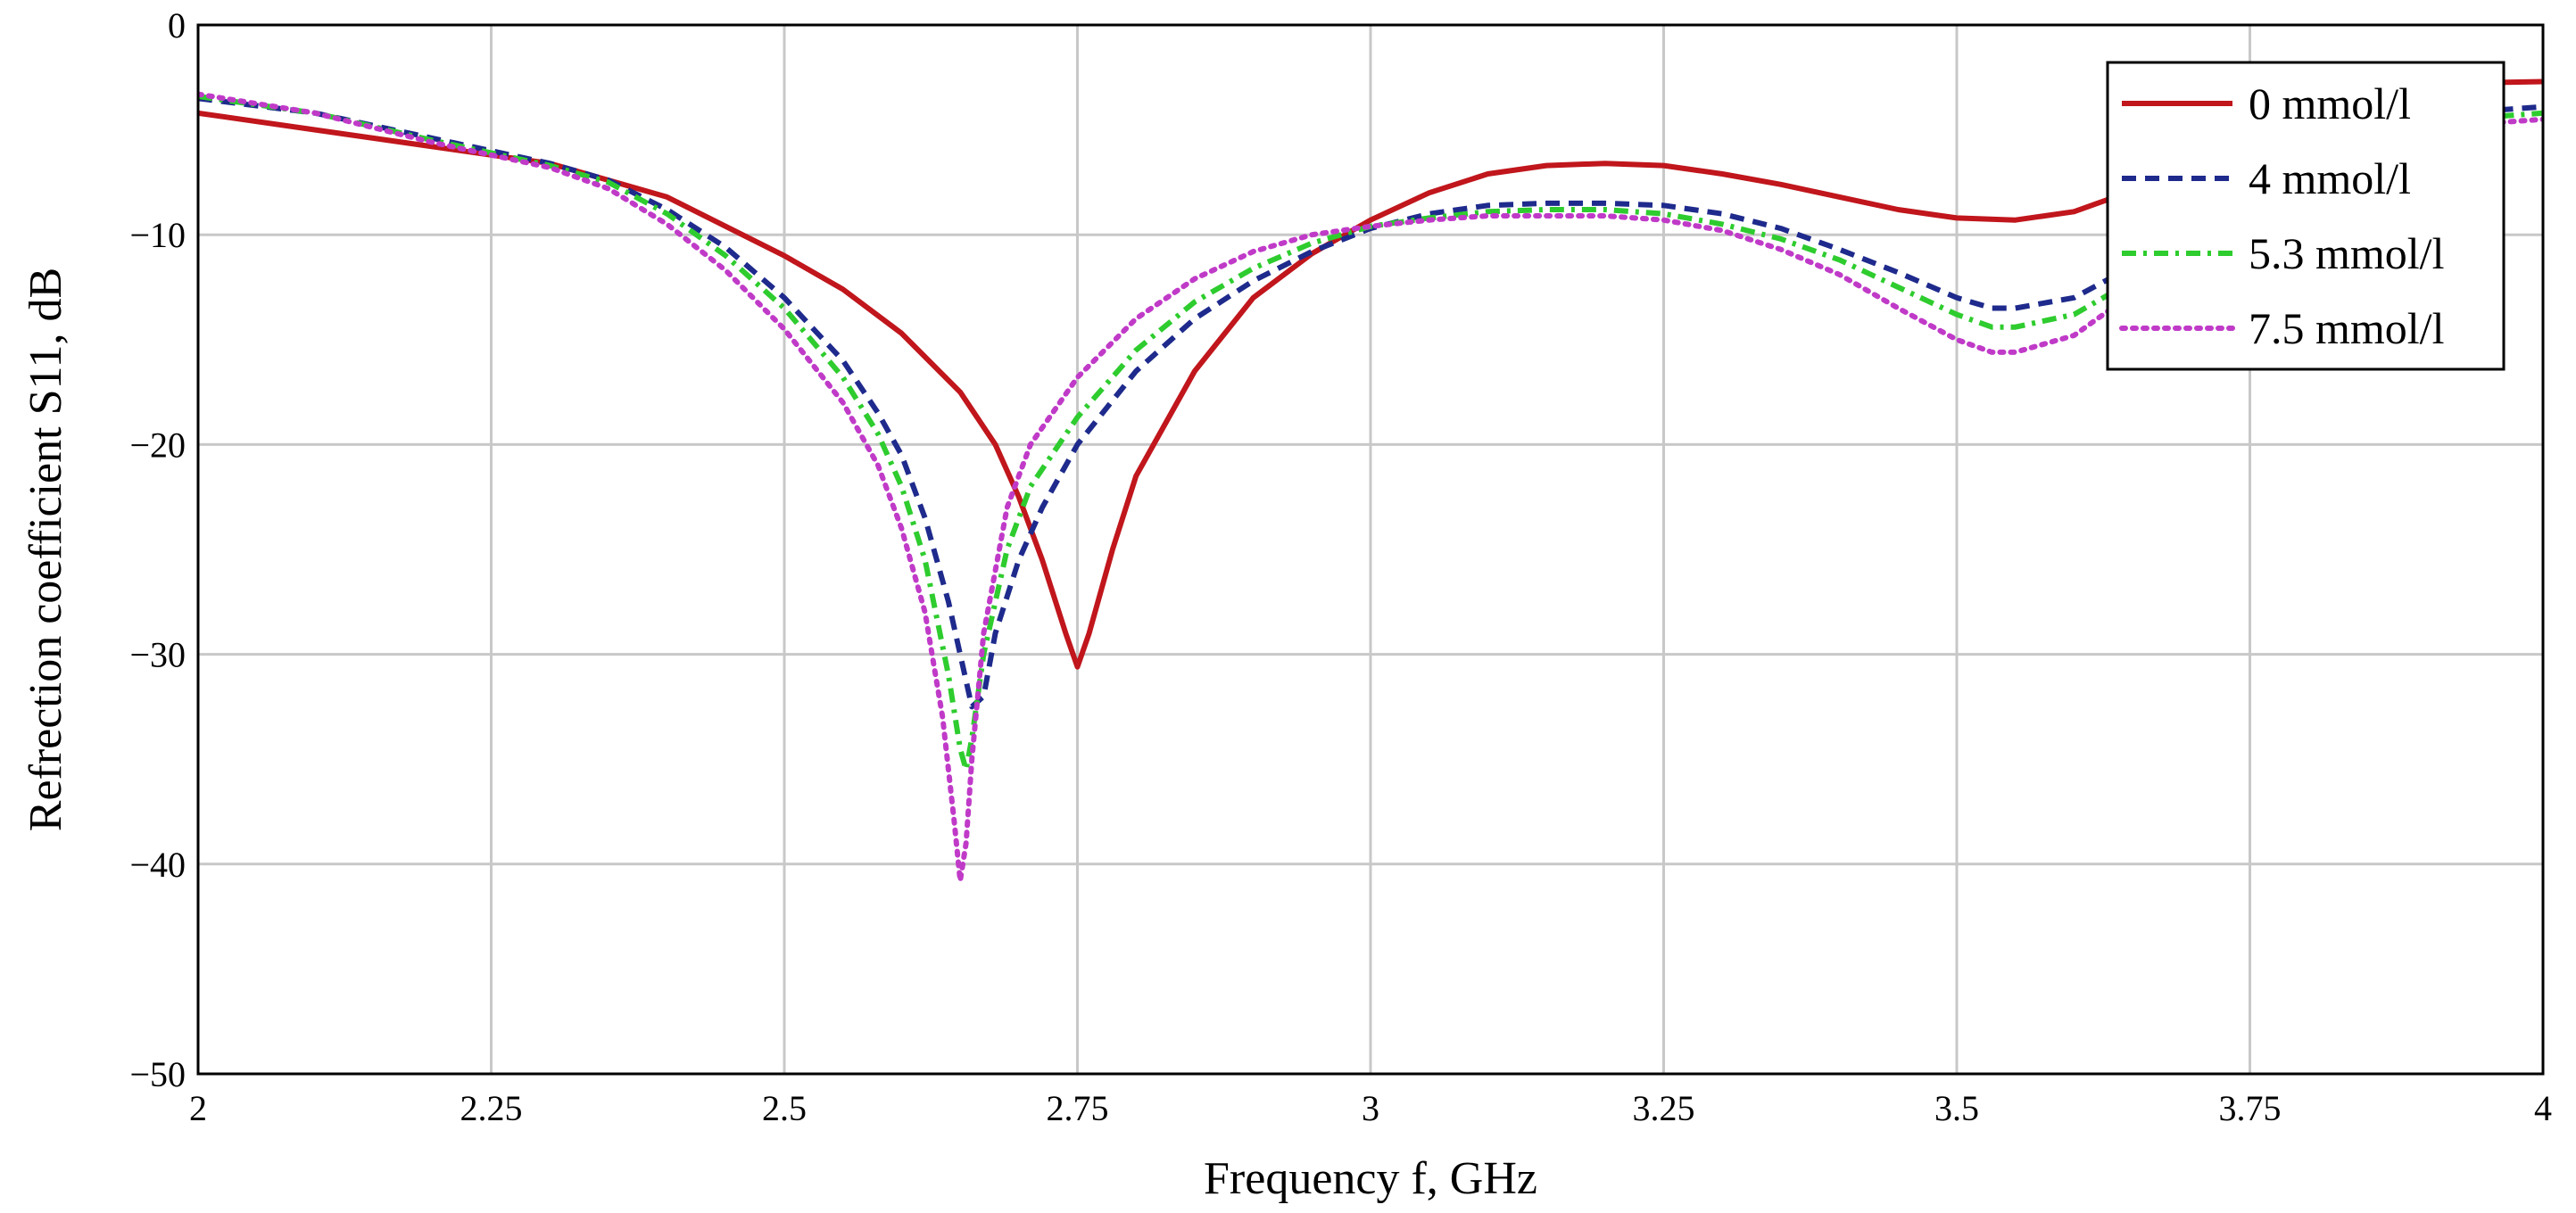 The image size is (2576, 1213). I want to click on y-tick-label: −10, so click(157, 235).